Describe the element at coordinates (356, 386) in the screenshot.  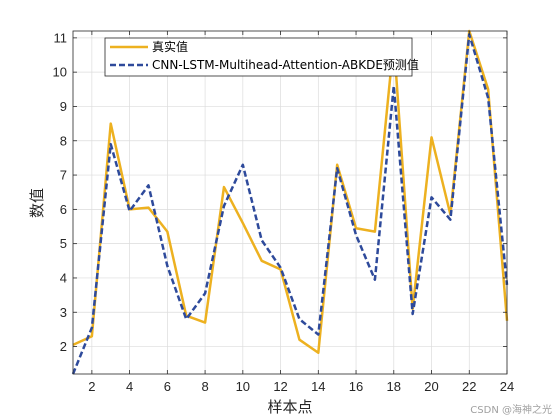
I see `x-tick-label: 16` at that location.